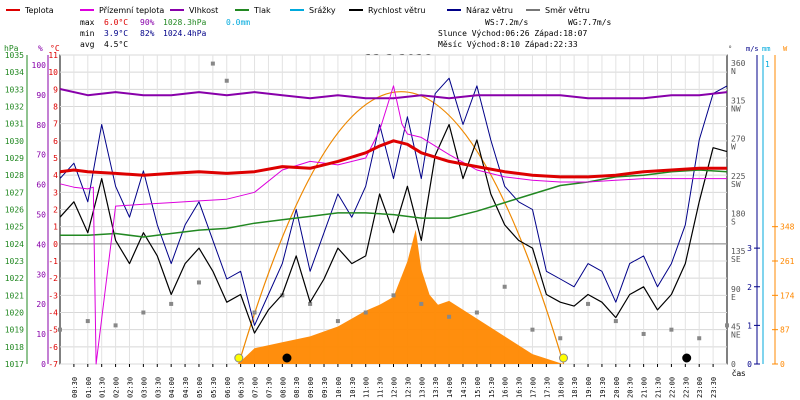 The width and height of the screenshot is (800, 400). Describe the element at coordinates (738, 63) in the screenshot. I see `direction-tick-label: 360` at that location.